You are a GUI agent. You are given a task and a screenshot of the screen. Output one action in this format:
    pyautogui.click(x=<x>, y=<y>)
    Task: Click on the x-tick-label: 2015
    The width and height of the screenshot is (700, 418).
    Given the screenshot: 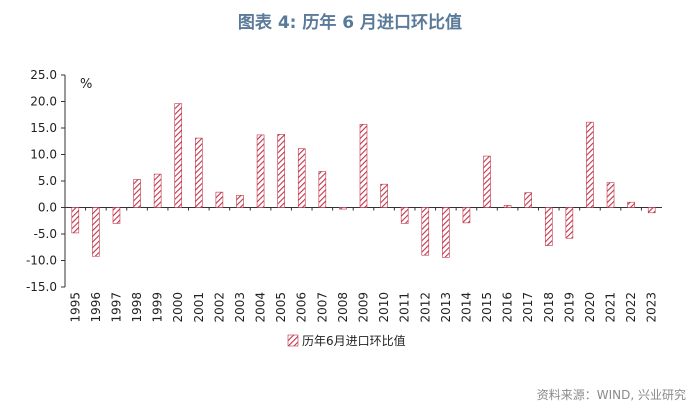 What is the action you would take?
    pyautogui.click(x=487, y=307)
    